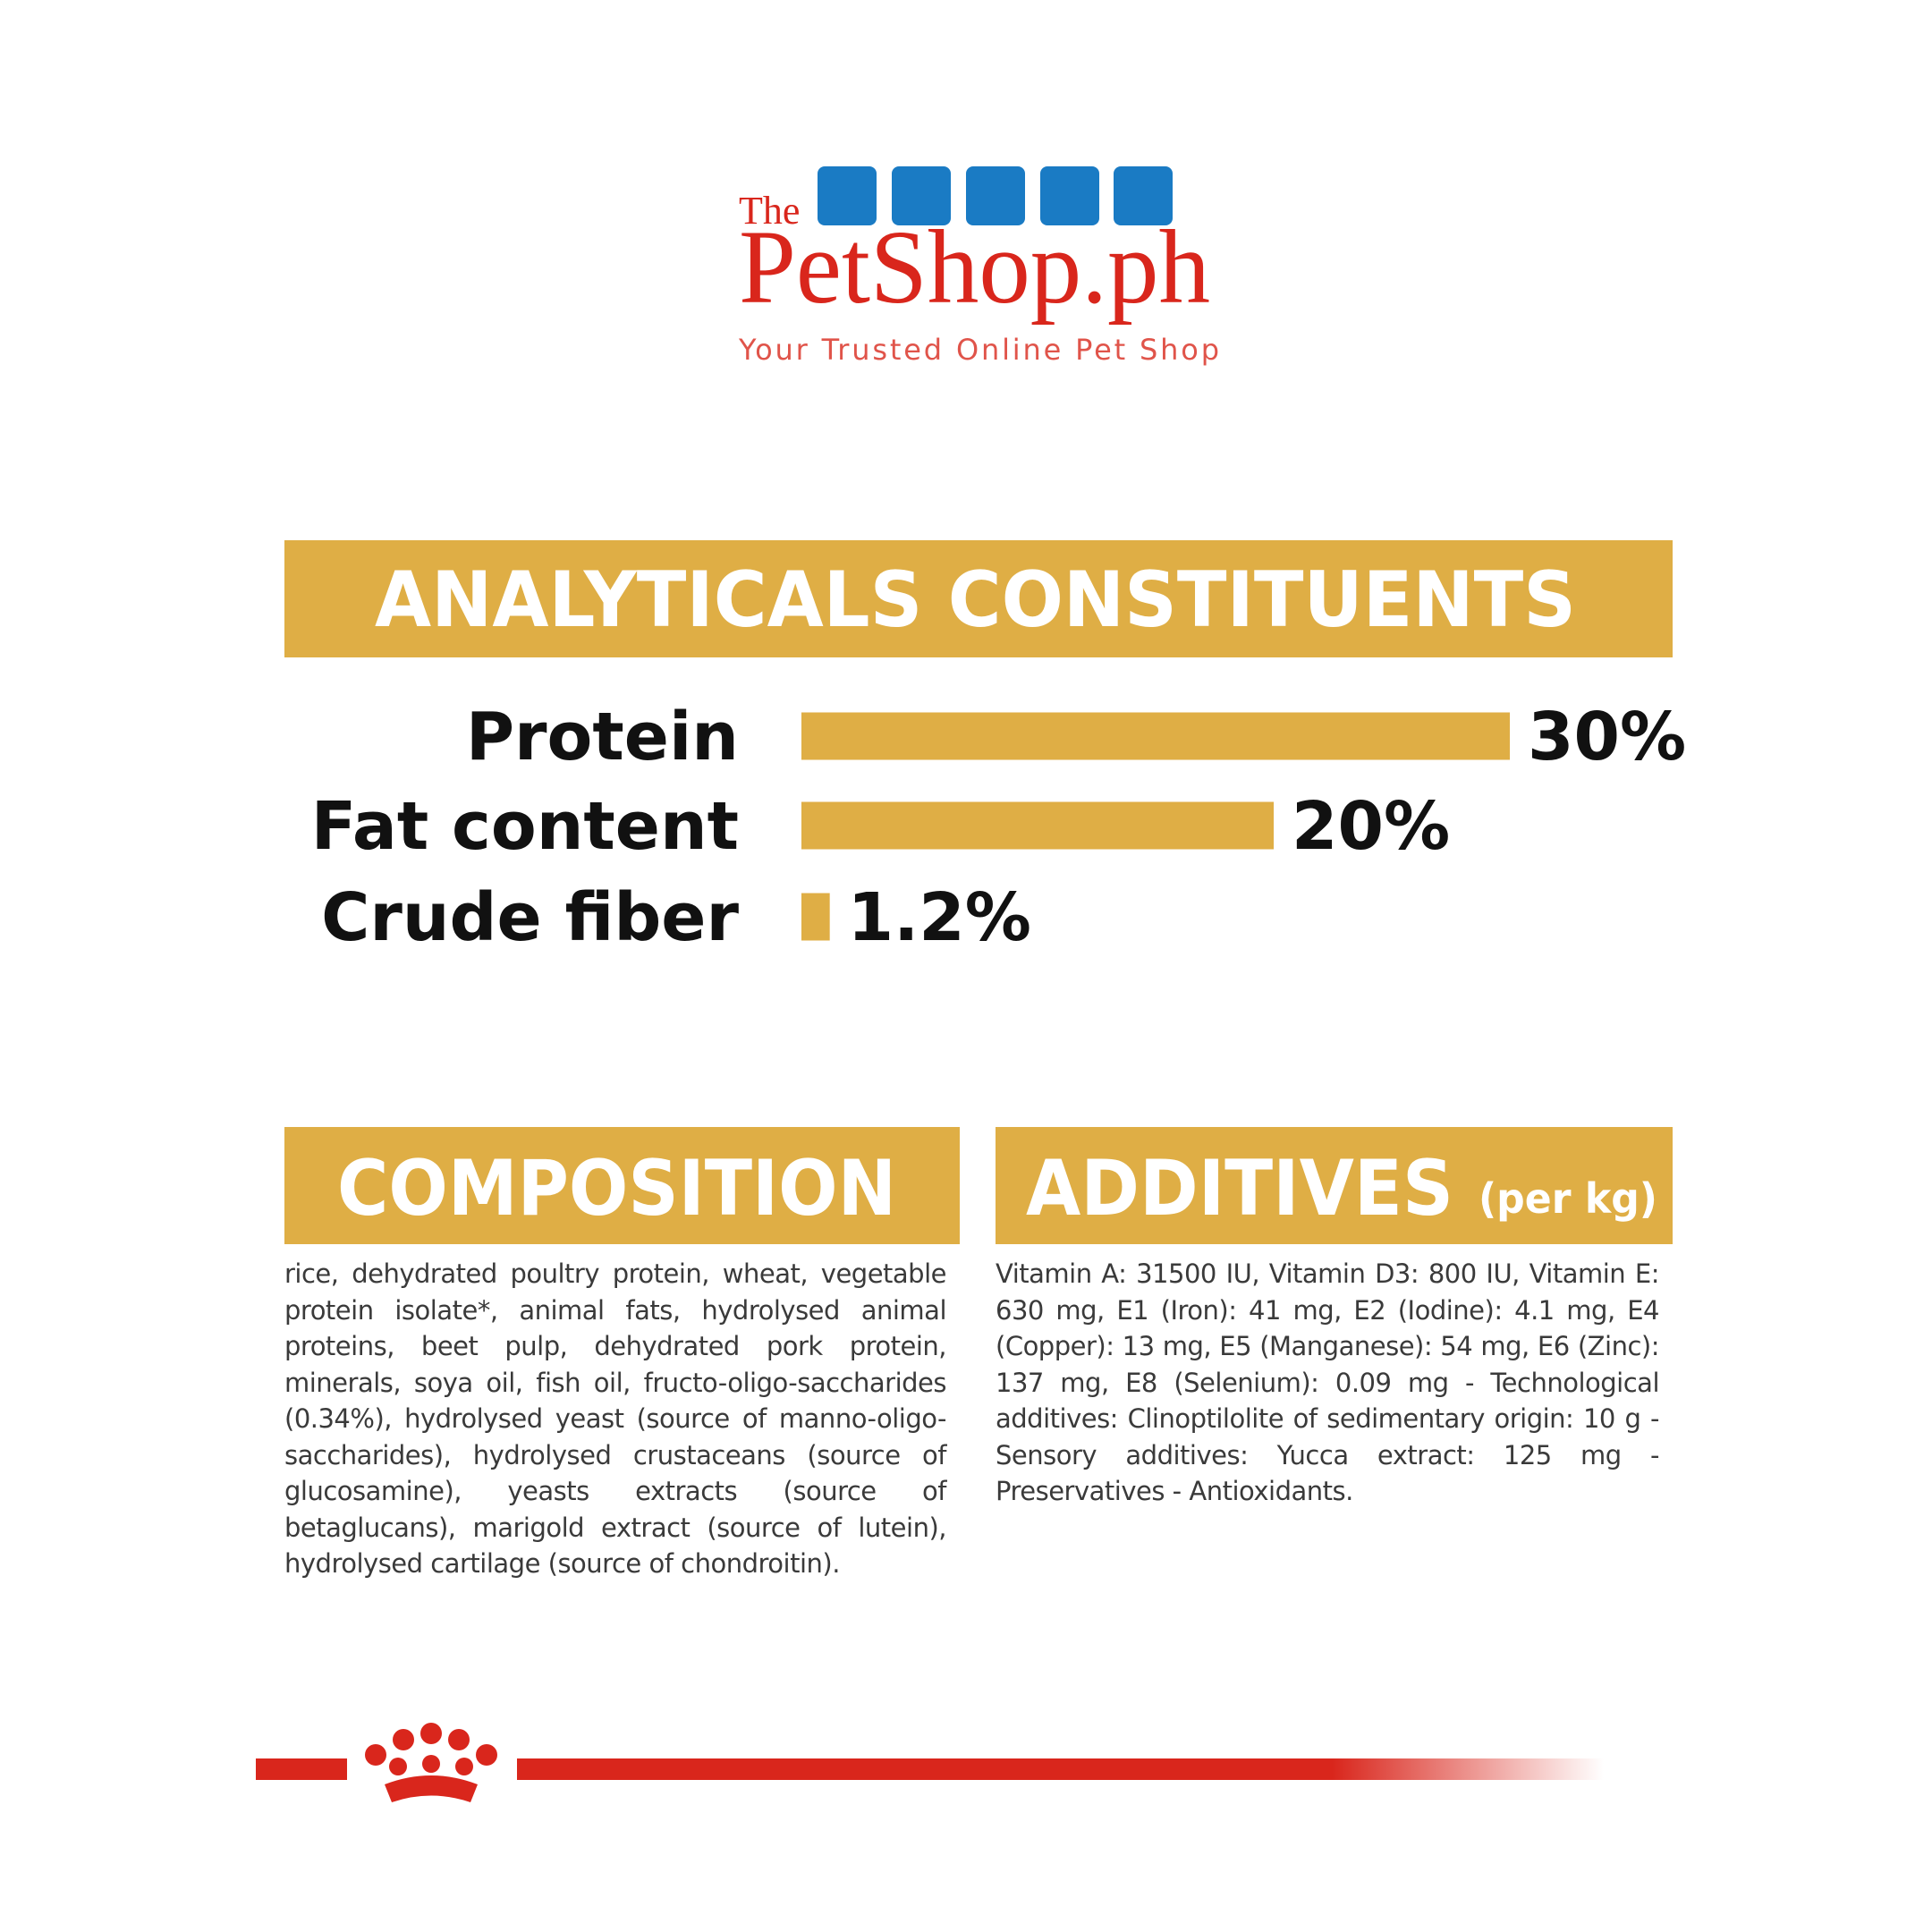 The width and height of the screenshot is (1932, 1932). I want to click on category-label: Protein, so click(602, 737).